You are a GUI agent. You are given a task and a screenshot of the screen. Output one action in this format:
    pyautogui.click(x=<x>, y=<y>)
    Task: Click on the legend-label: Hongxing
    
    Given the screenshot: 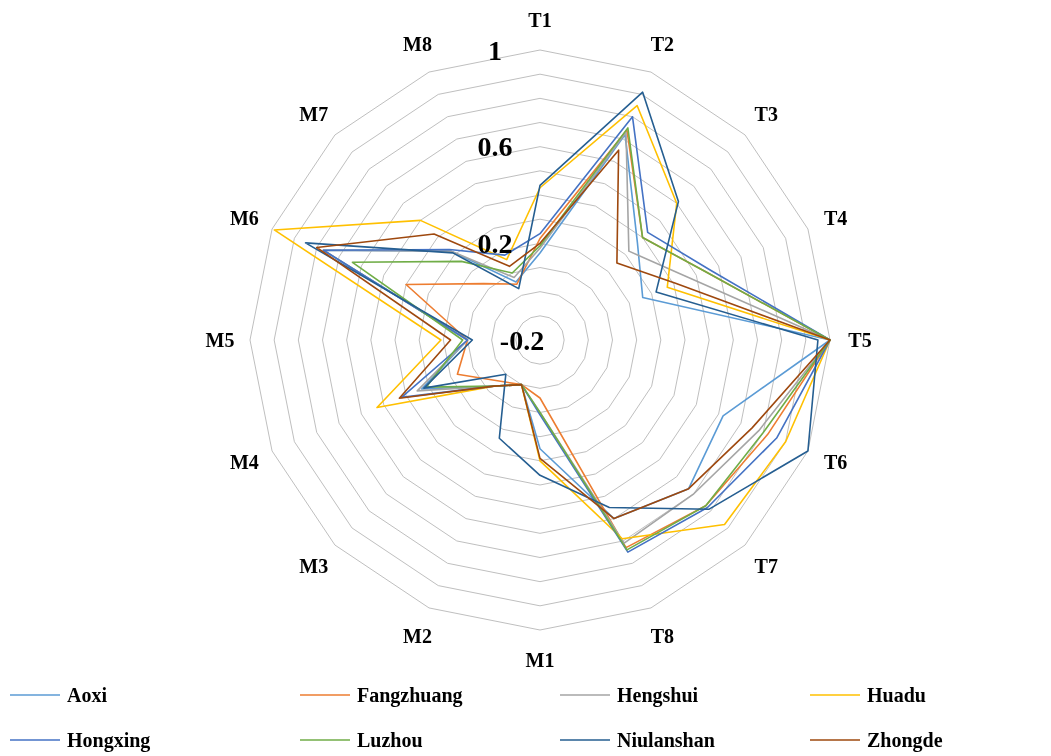 What is the action you would take?
    pyautogui.click(x=109, y=740)
    